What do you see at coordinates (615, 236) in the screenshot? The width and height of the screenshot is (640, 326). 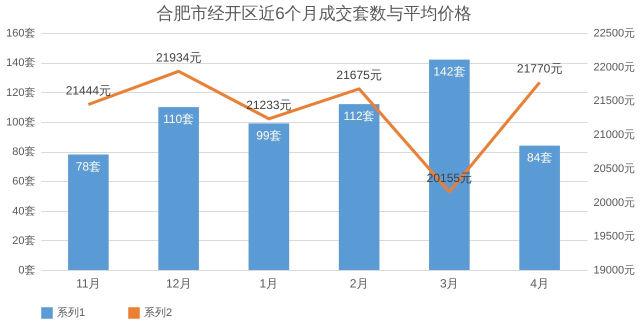 I see `y2-tick-label: 19500元` at bounding box center [615, 236].